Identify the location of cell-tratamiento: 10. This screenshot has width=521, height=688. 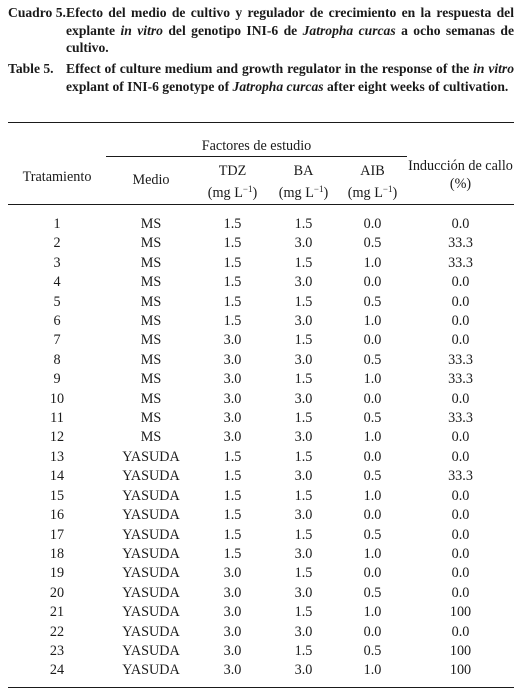
(57, 398).